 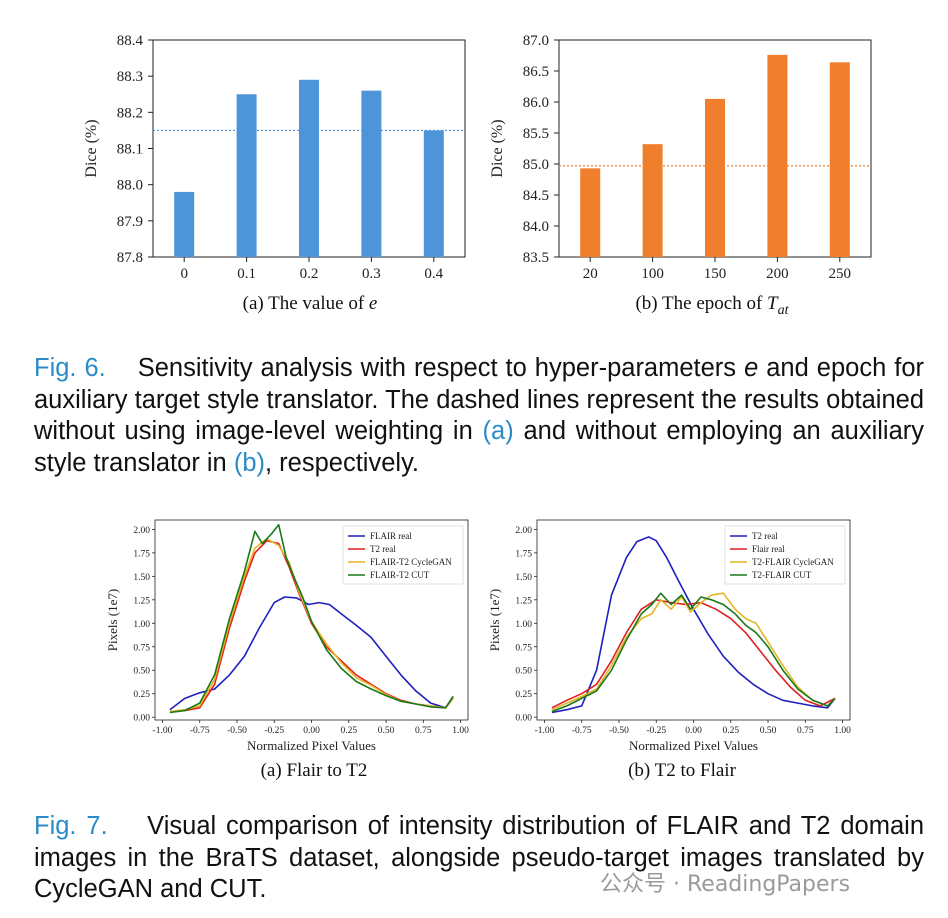 What do you see at coordinates (70, 368) in the screenshot?
I see `fig6-caption-label: Fig. 6.` at bounding box center [70, 368].